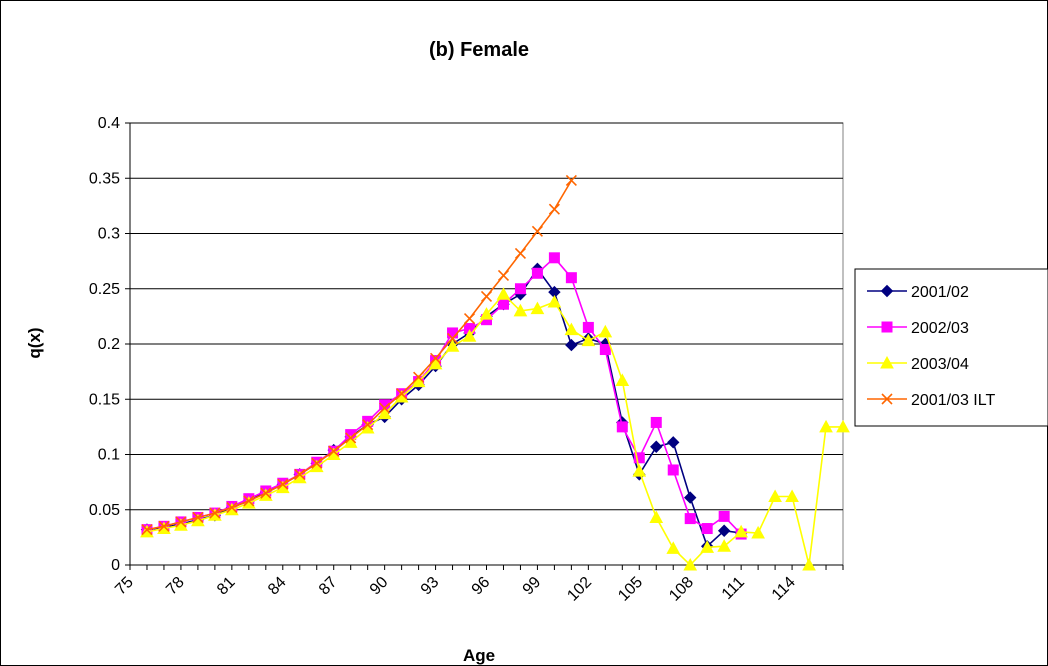 The height and width of the screenshot is (666, 1048). What do you see at coordinates (630, 589) in the screenshot?
I see `x-tick-label: 105` at bounding box center [630, 589].